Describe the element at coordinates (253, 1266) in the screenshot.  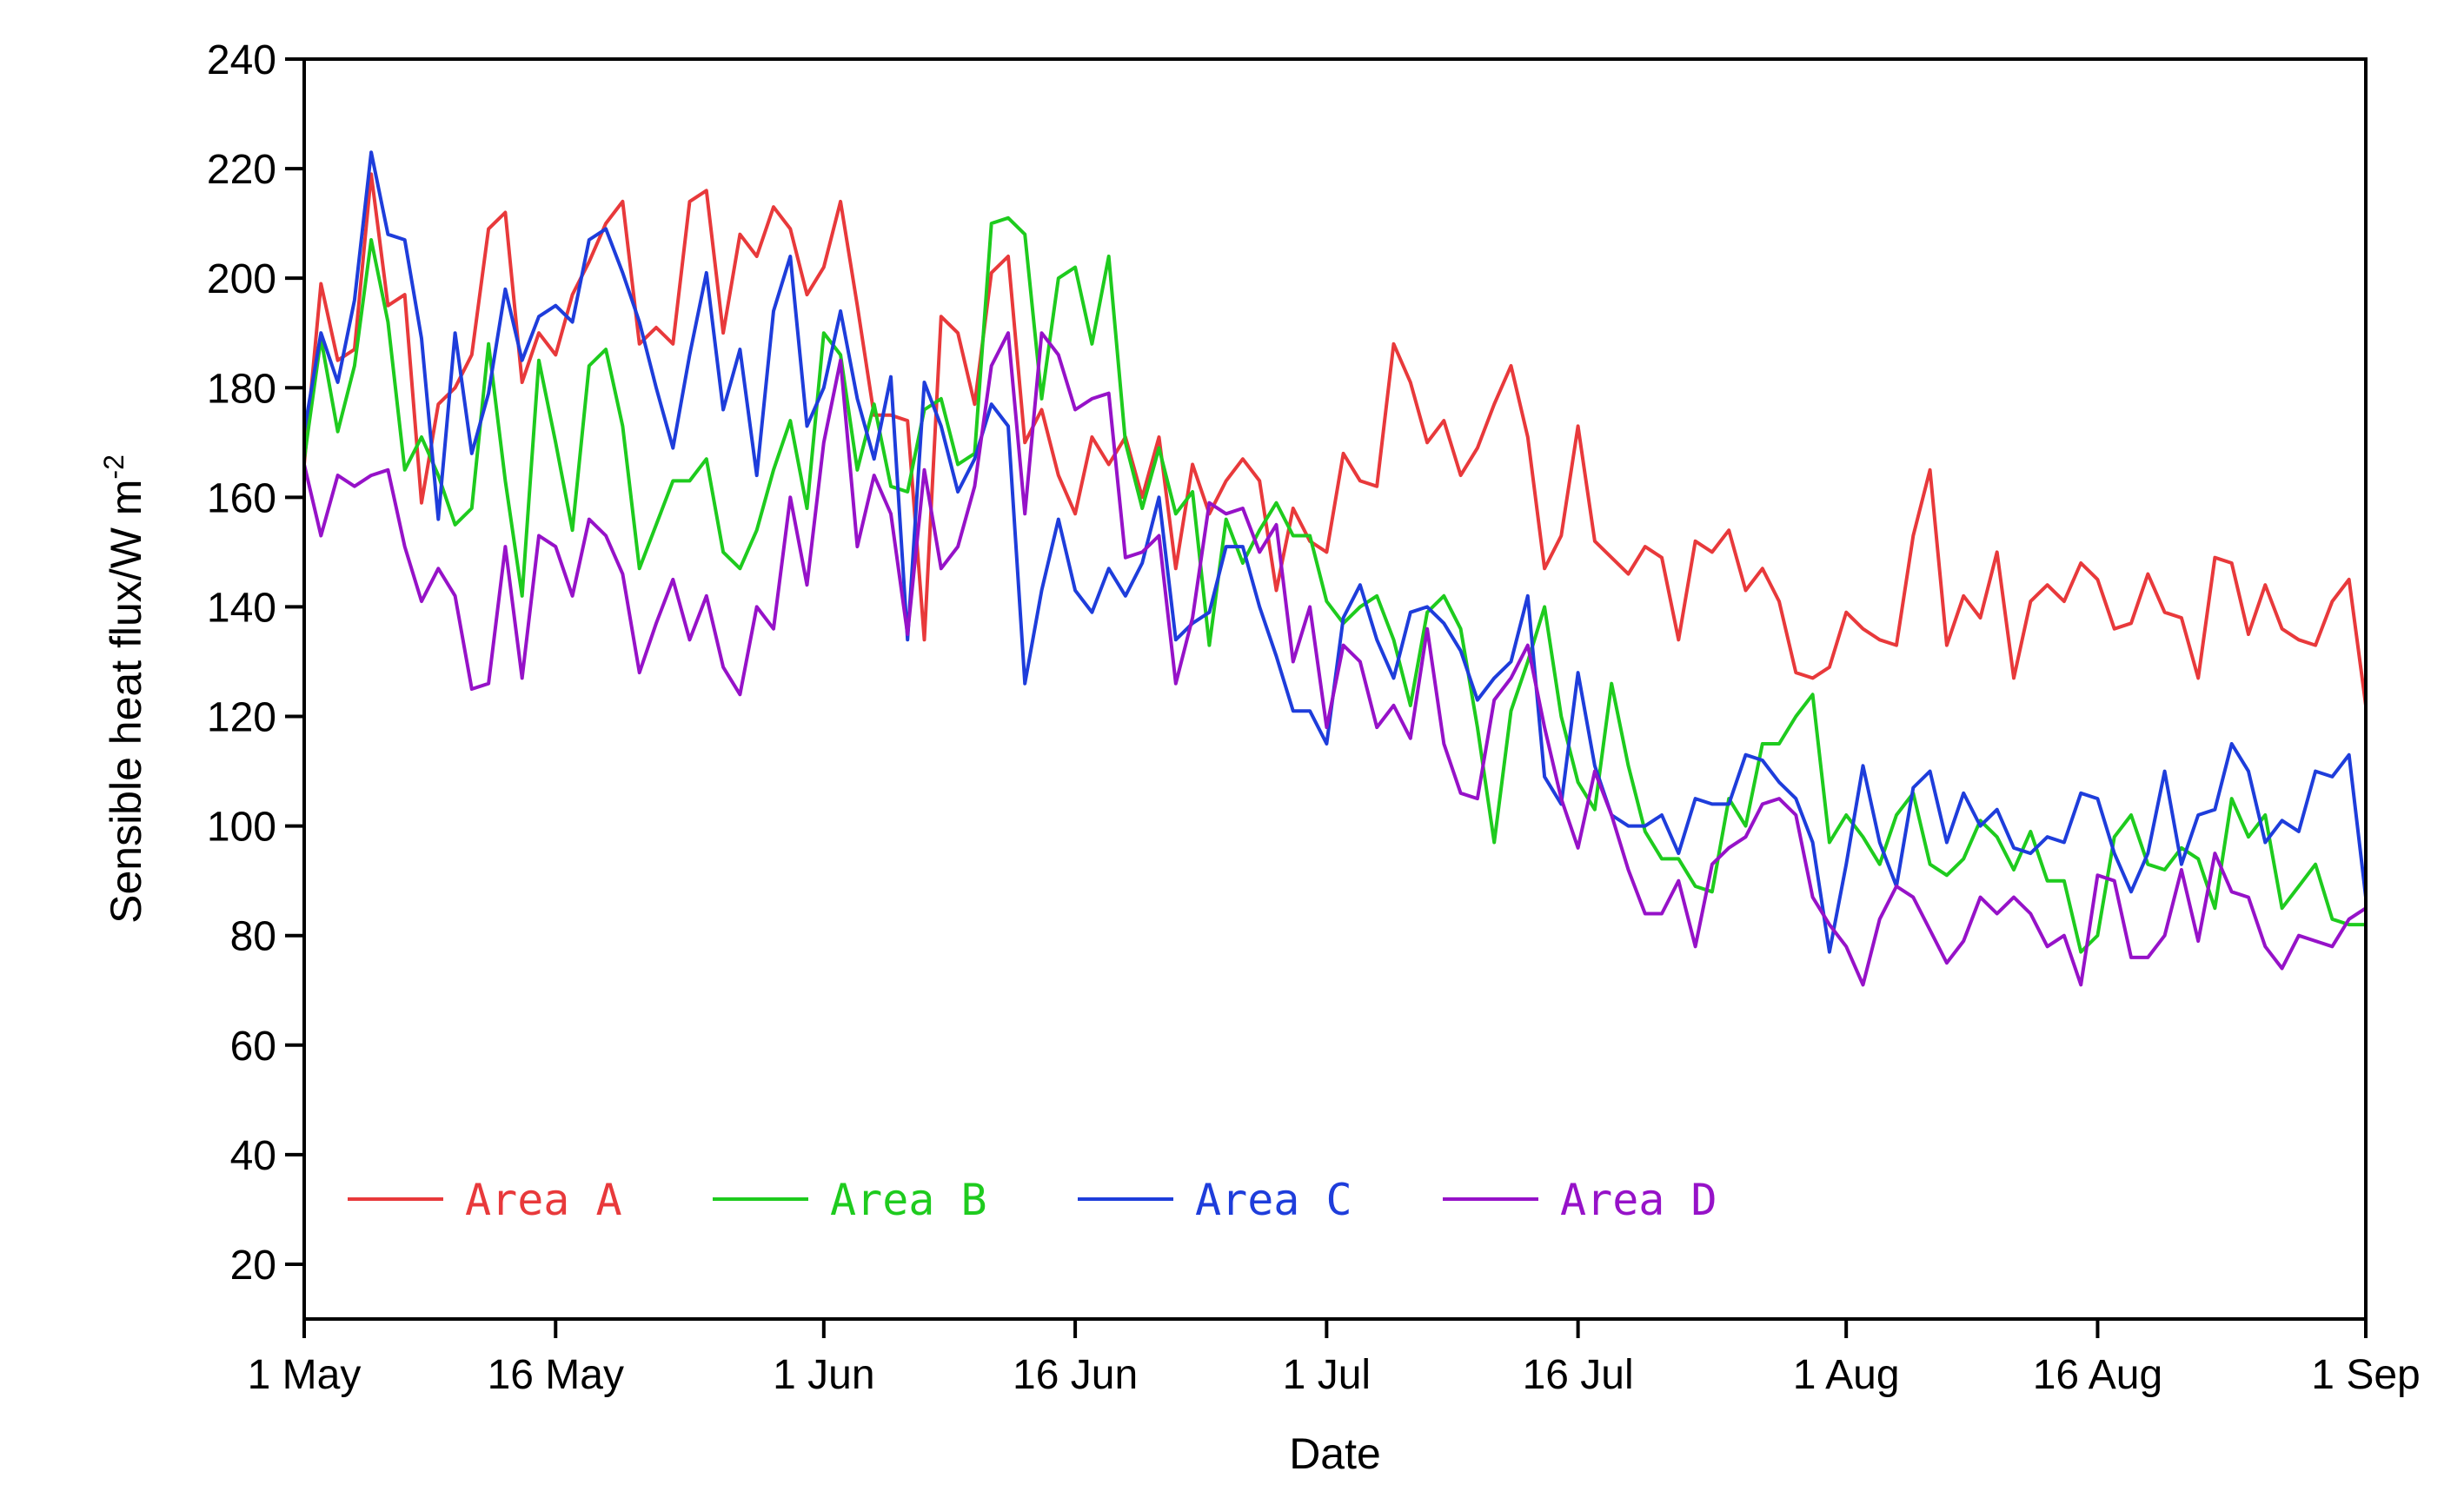
I see `y-tick-label: 20` at that location.